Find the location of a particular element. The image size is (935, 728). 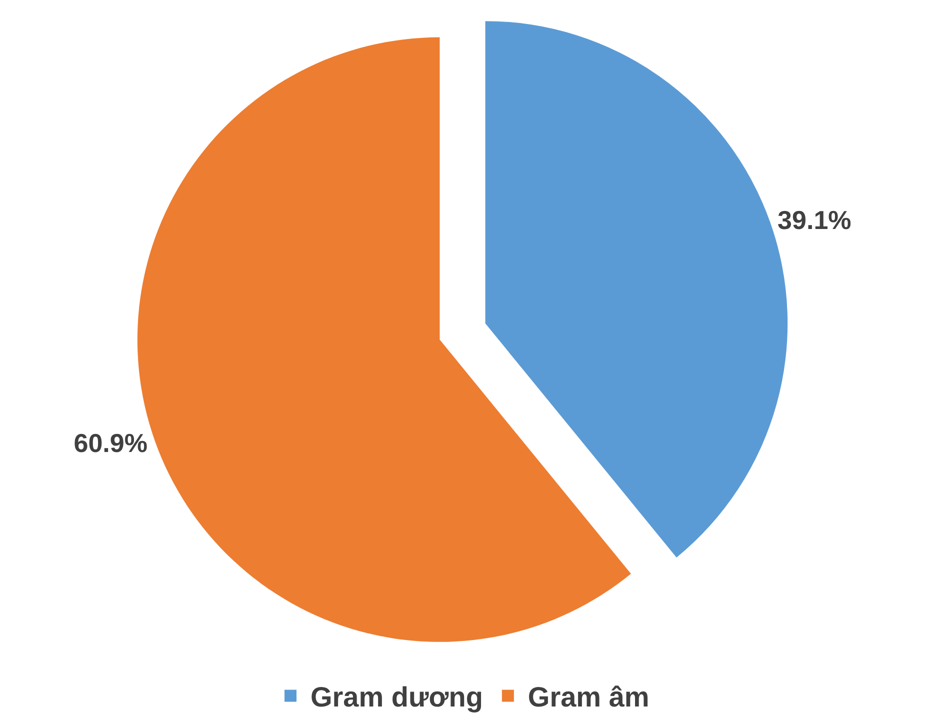

legend-label: Gram âm is located at coordinates (589, 697).